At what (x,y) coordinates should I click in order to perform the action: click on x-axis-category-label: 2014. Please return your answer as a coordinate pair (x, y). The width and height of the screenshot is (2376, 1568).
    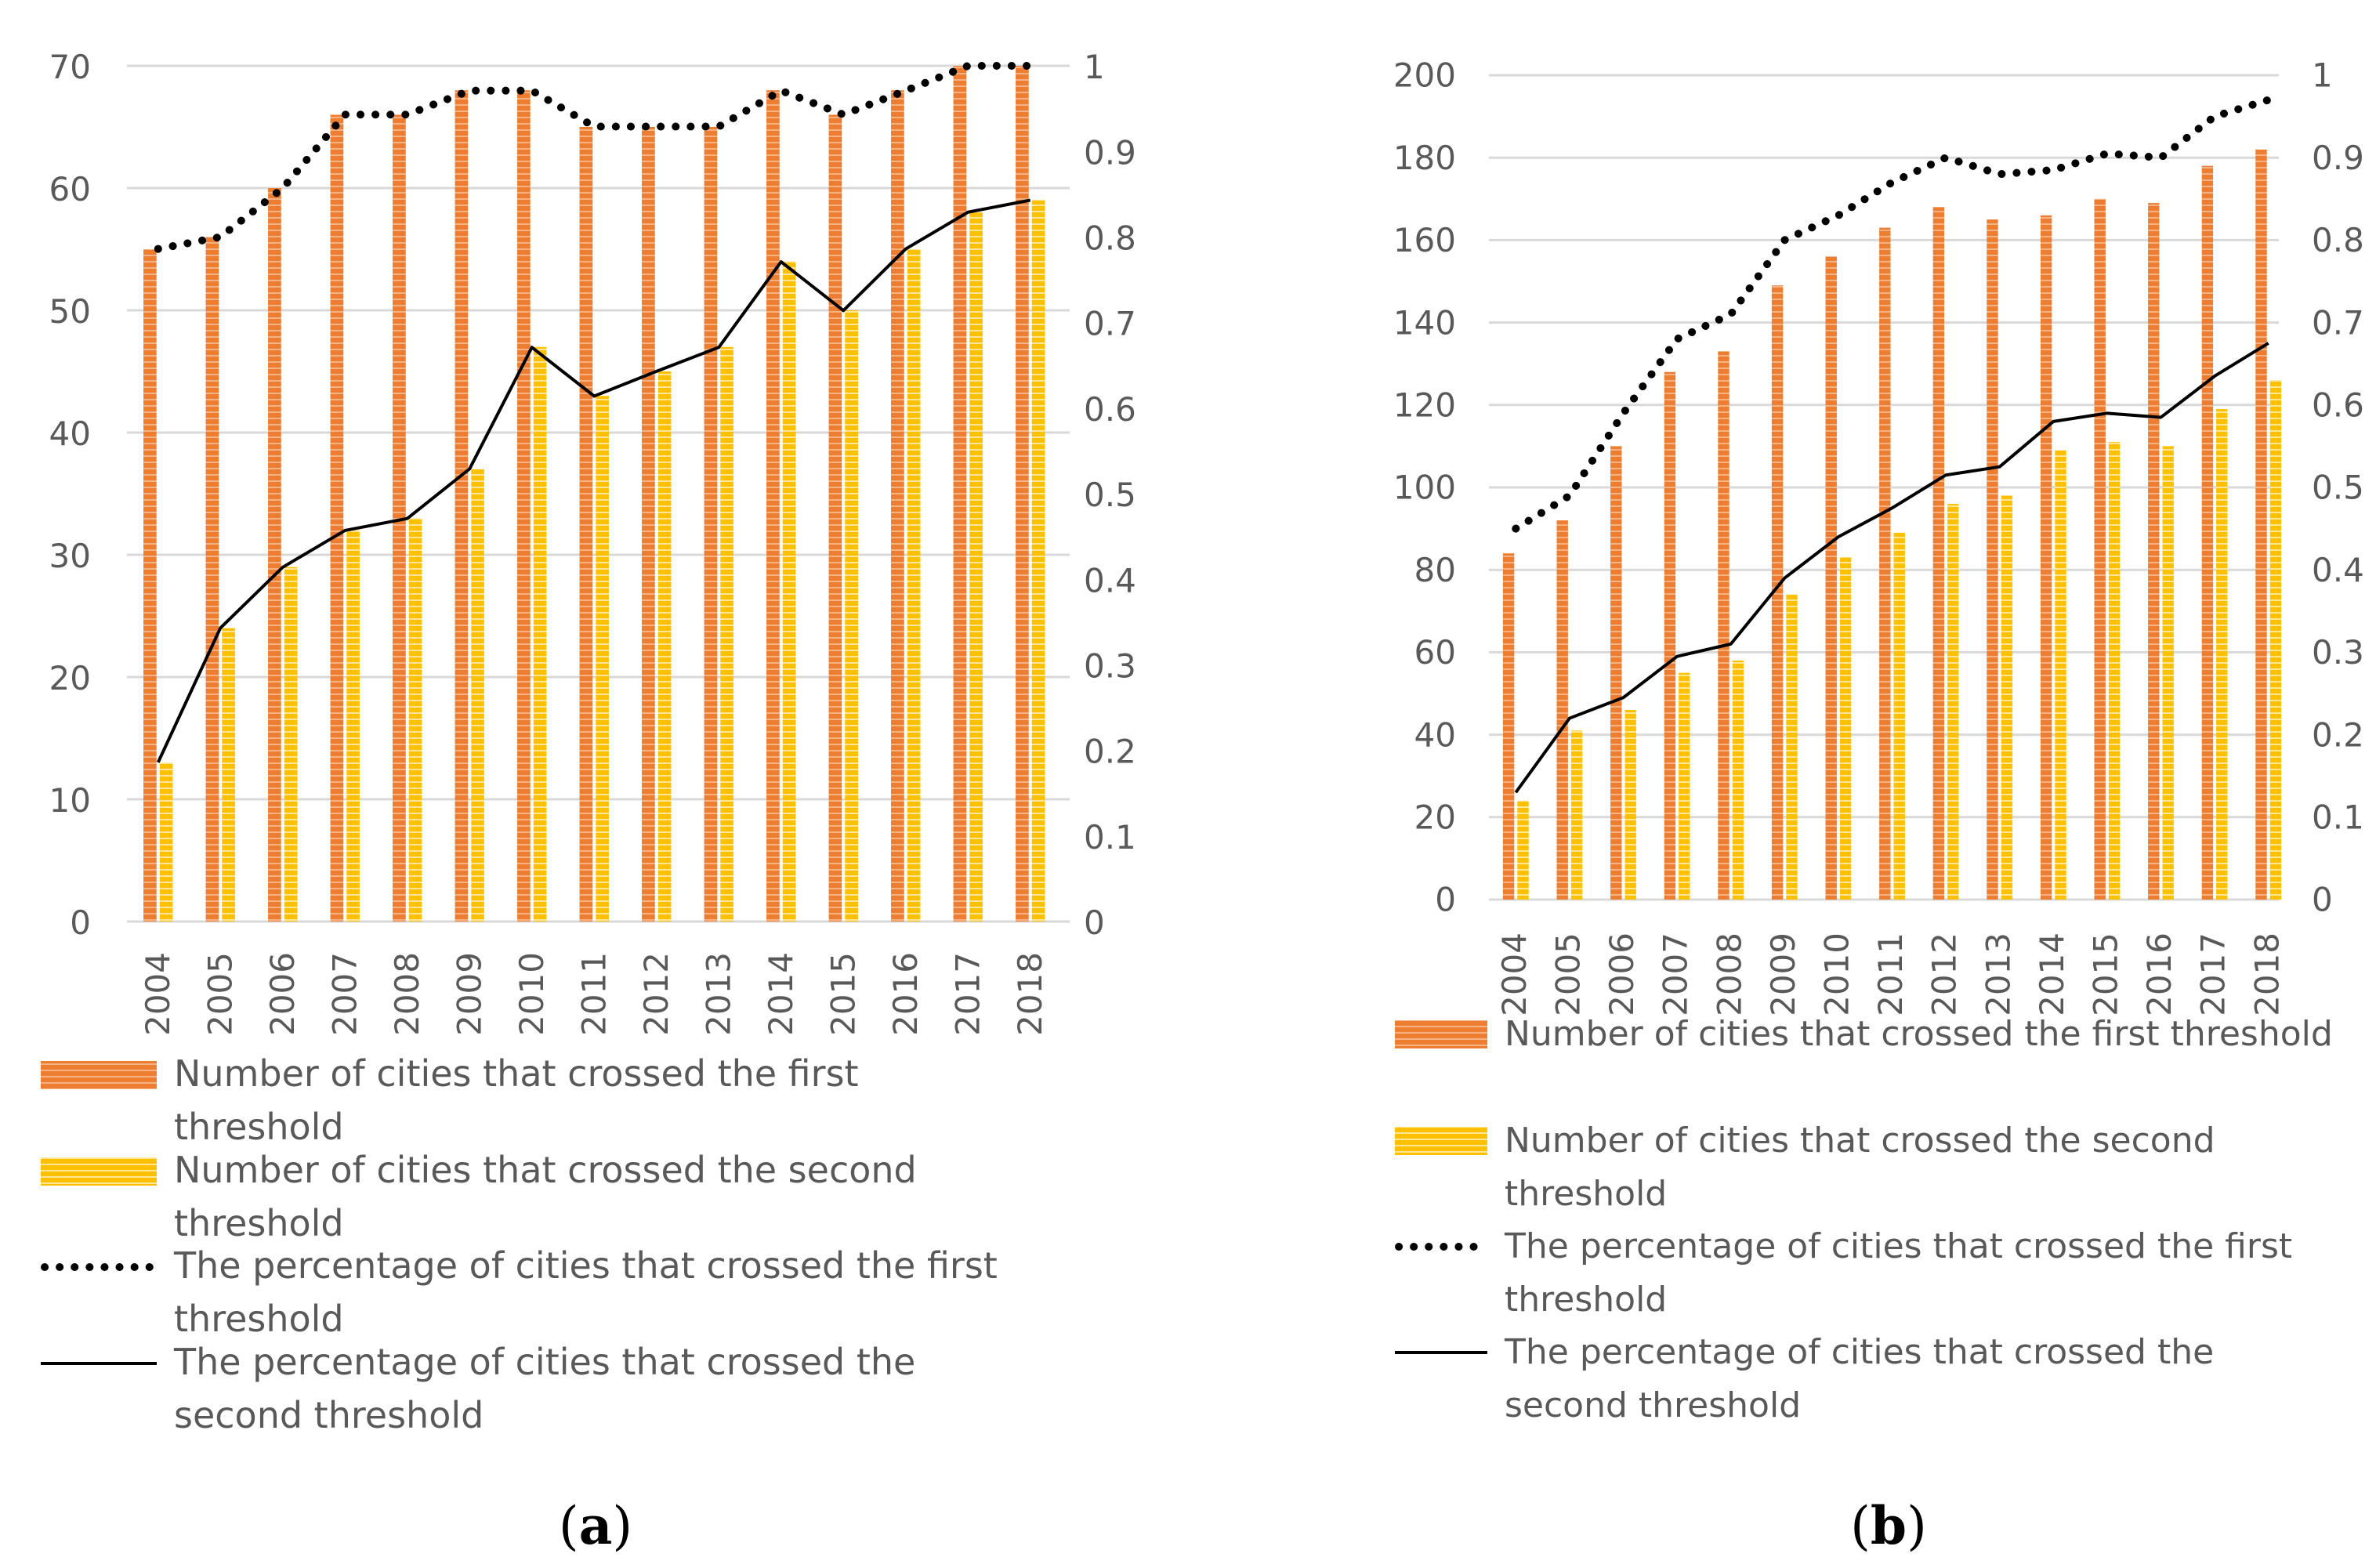
    Looking at the image, I should click on (781, 994).